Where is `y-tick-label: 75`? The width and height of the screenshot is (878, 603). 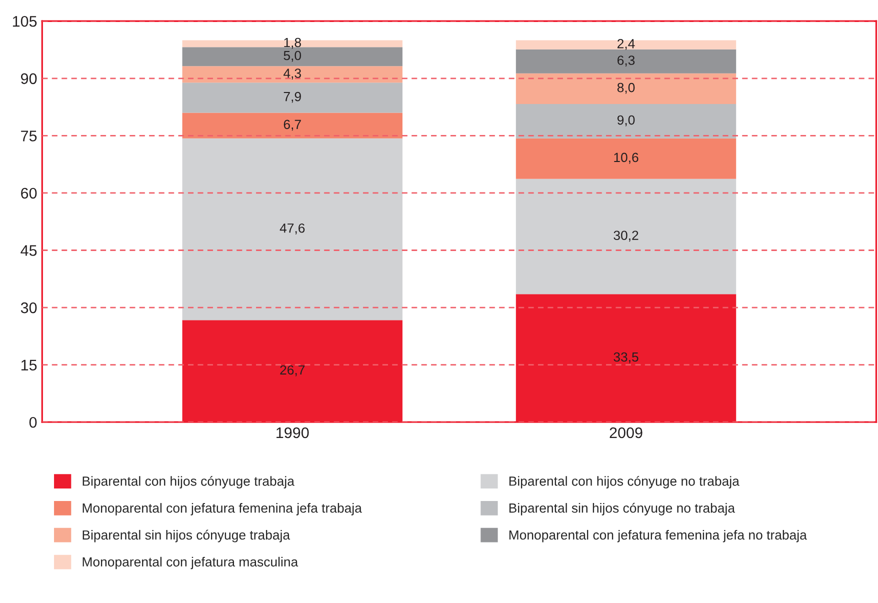
y-tick-label: 75 is located at coordinates (29, 136).